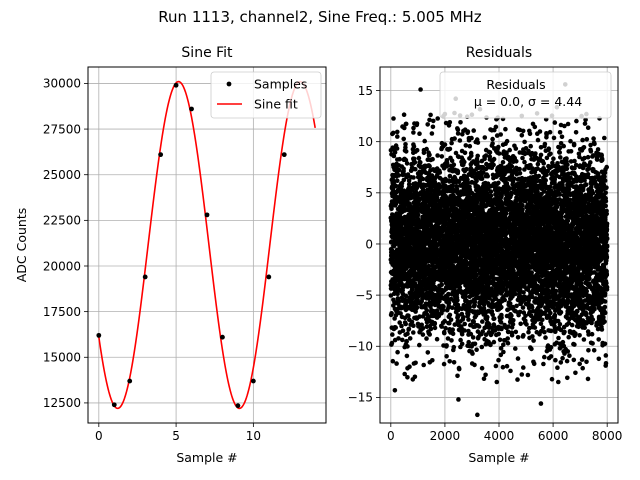  I want to click on sine-fit-ytick-label: 25000, so click(62, 175).